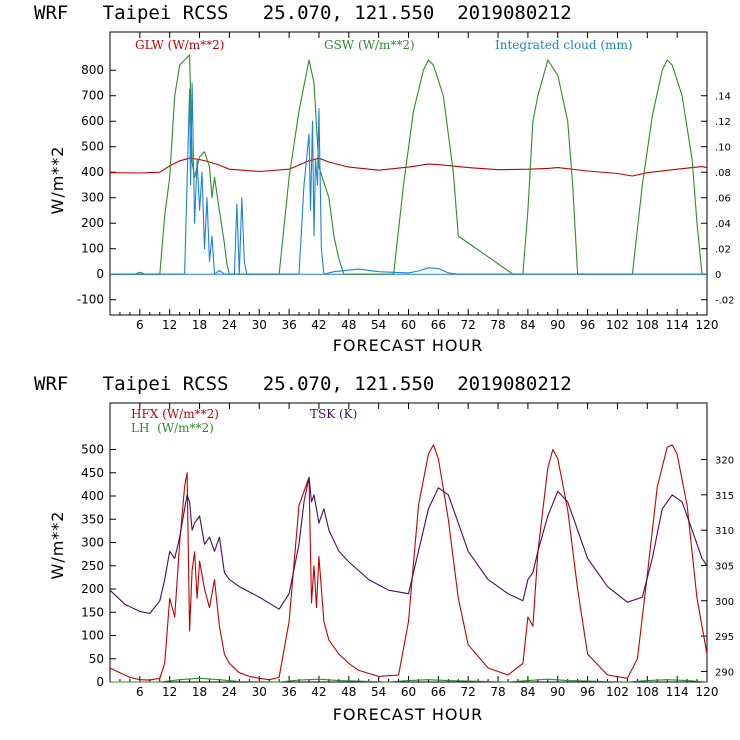  What do you see at coordinates (723, 250) in the screenshot?
I see `chart1-y2-tick-label: .02` at bounding box center [723, 250].